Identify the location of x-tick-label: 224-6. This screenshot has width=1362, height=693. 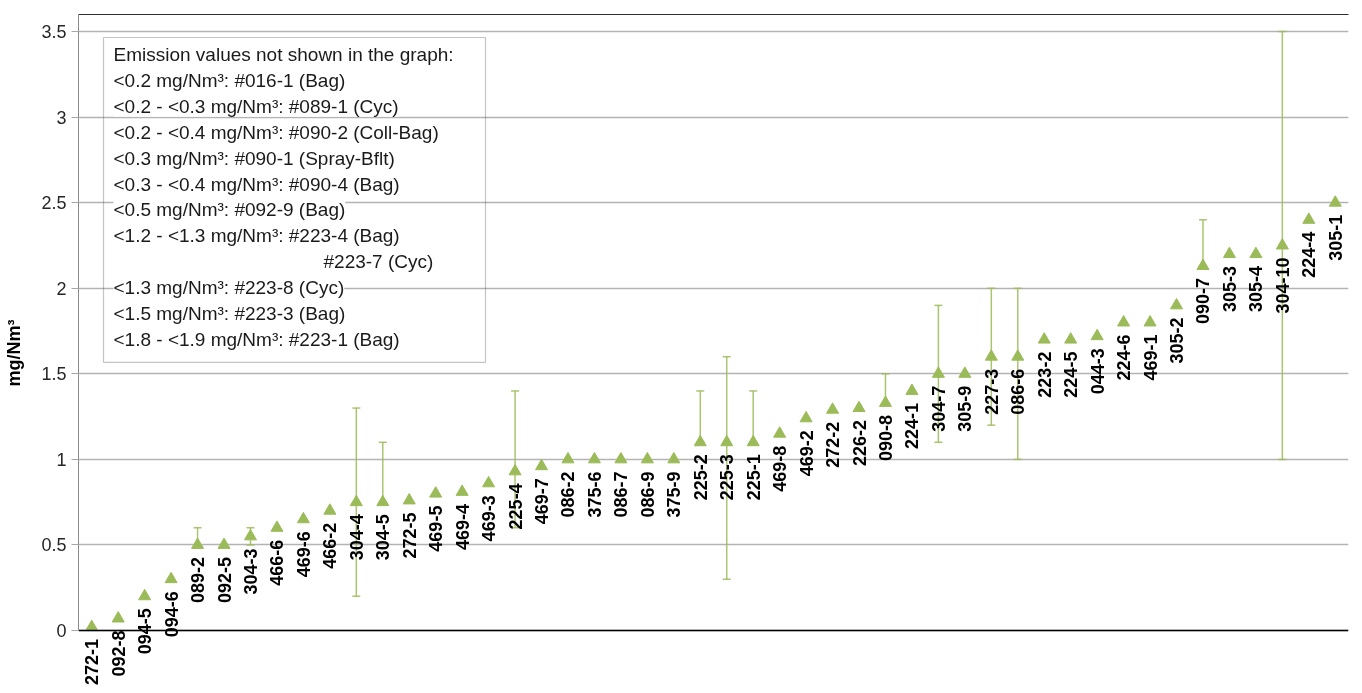
(1124, 357).